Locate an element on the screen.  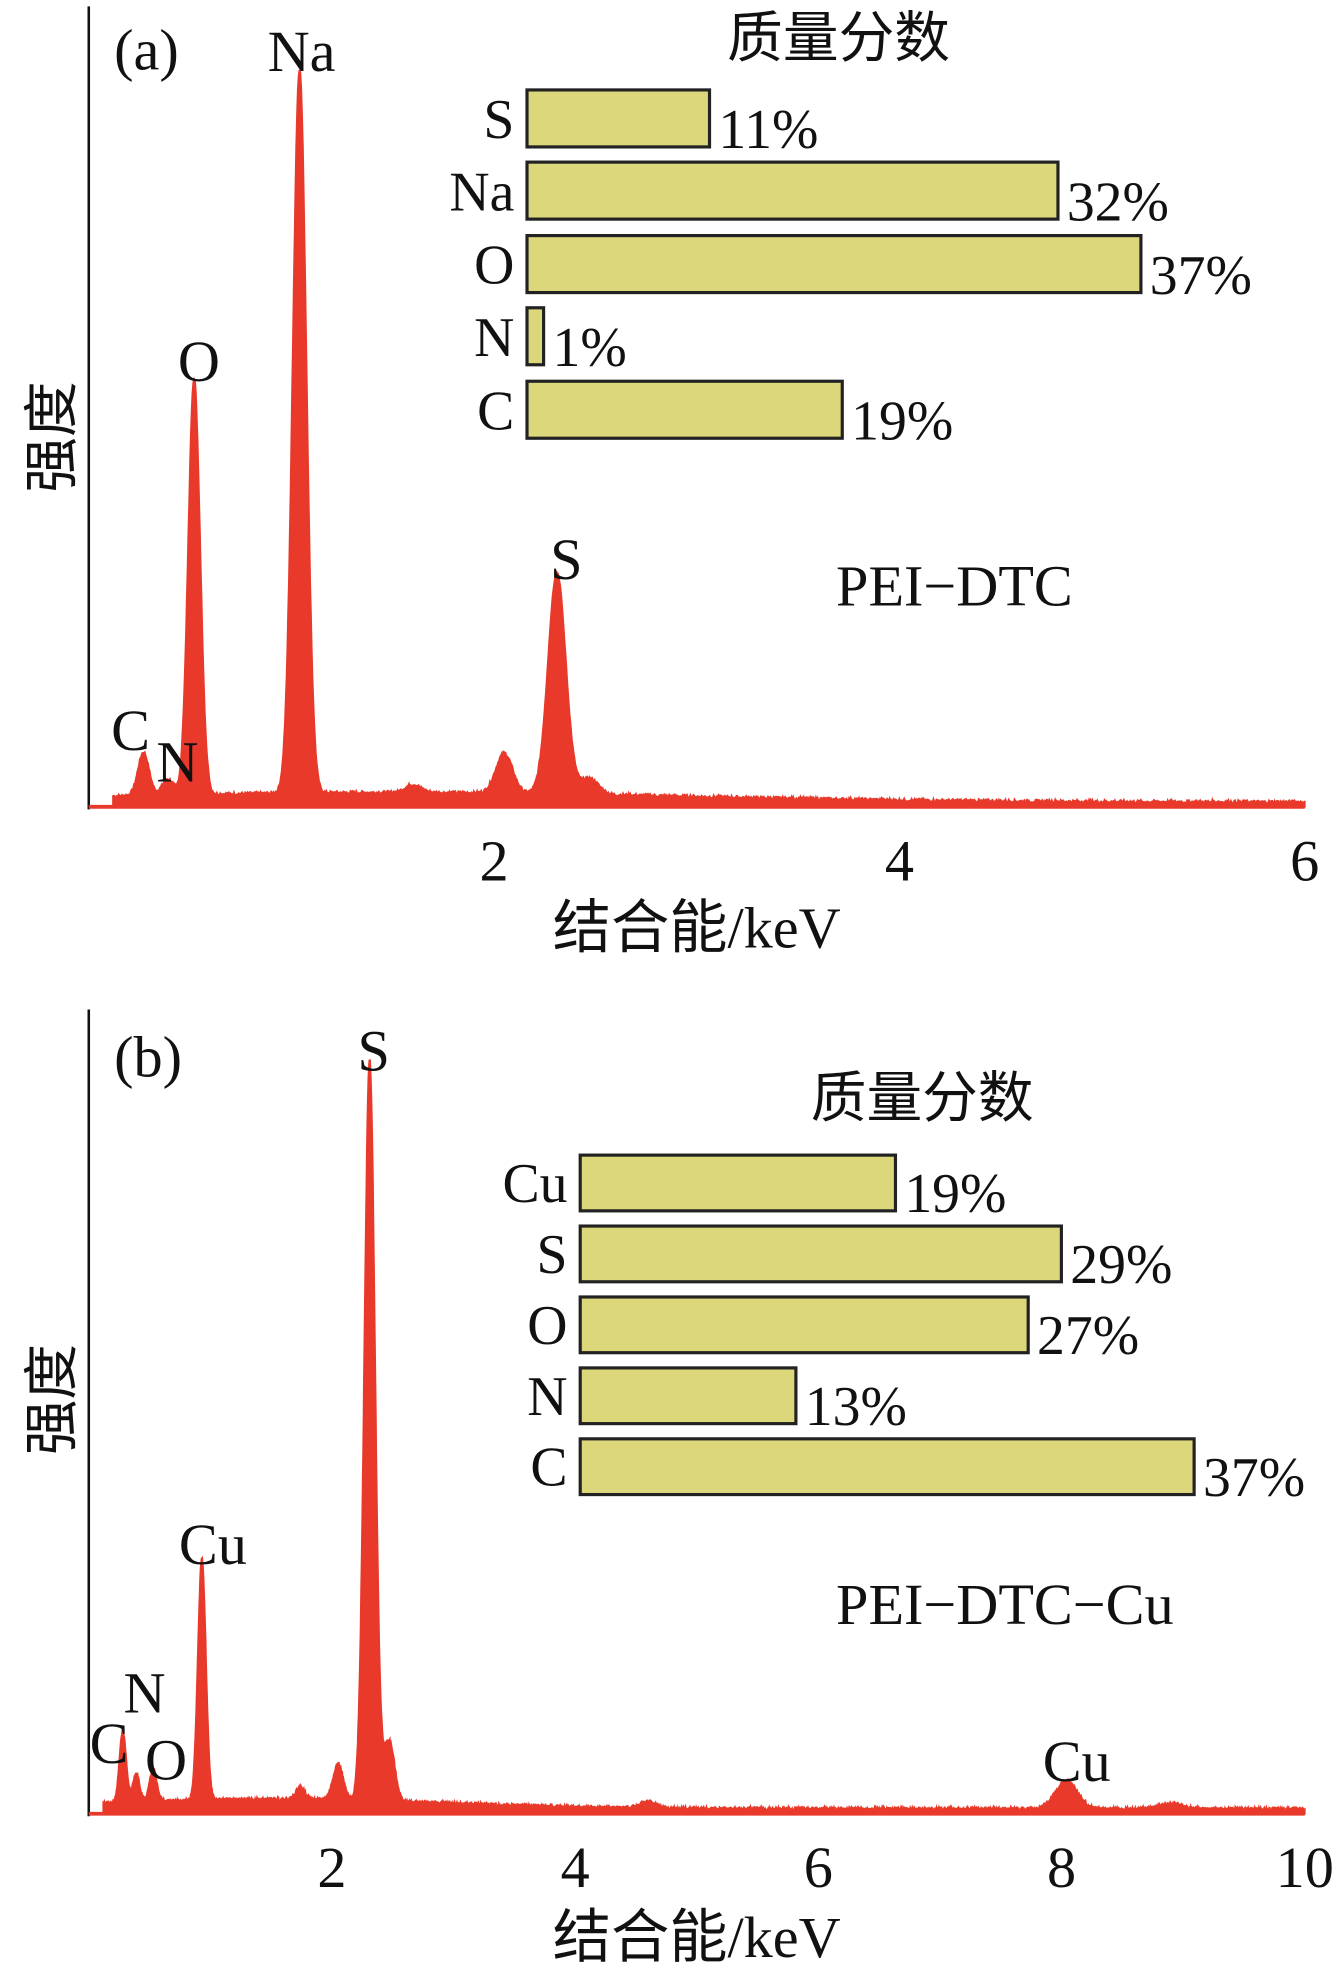
inset-value-label: 13% is located at coordinates (856, 1407).